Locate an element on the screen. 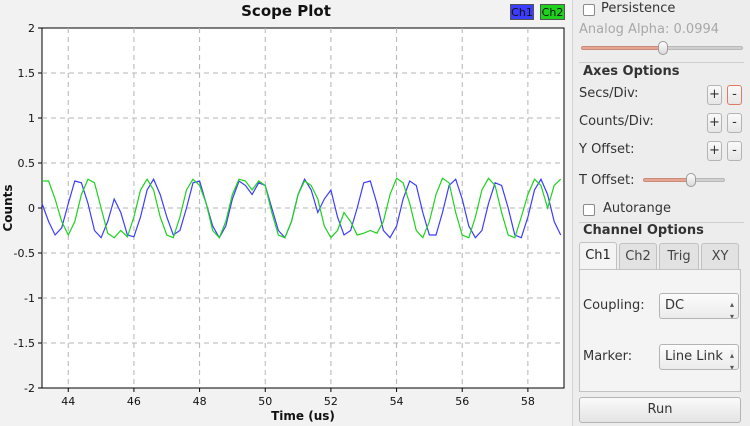  y-tick-label: -0.5 is located at coordinates (24, 253).